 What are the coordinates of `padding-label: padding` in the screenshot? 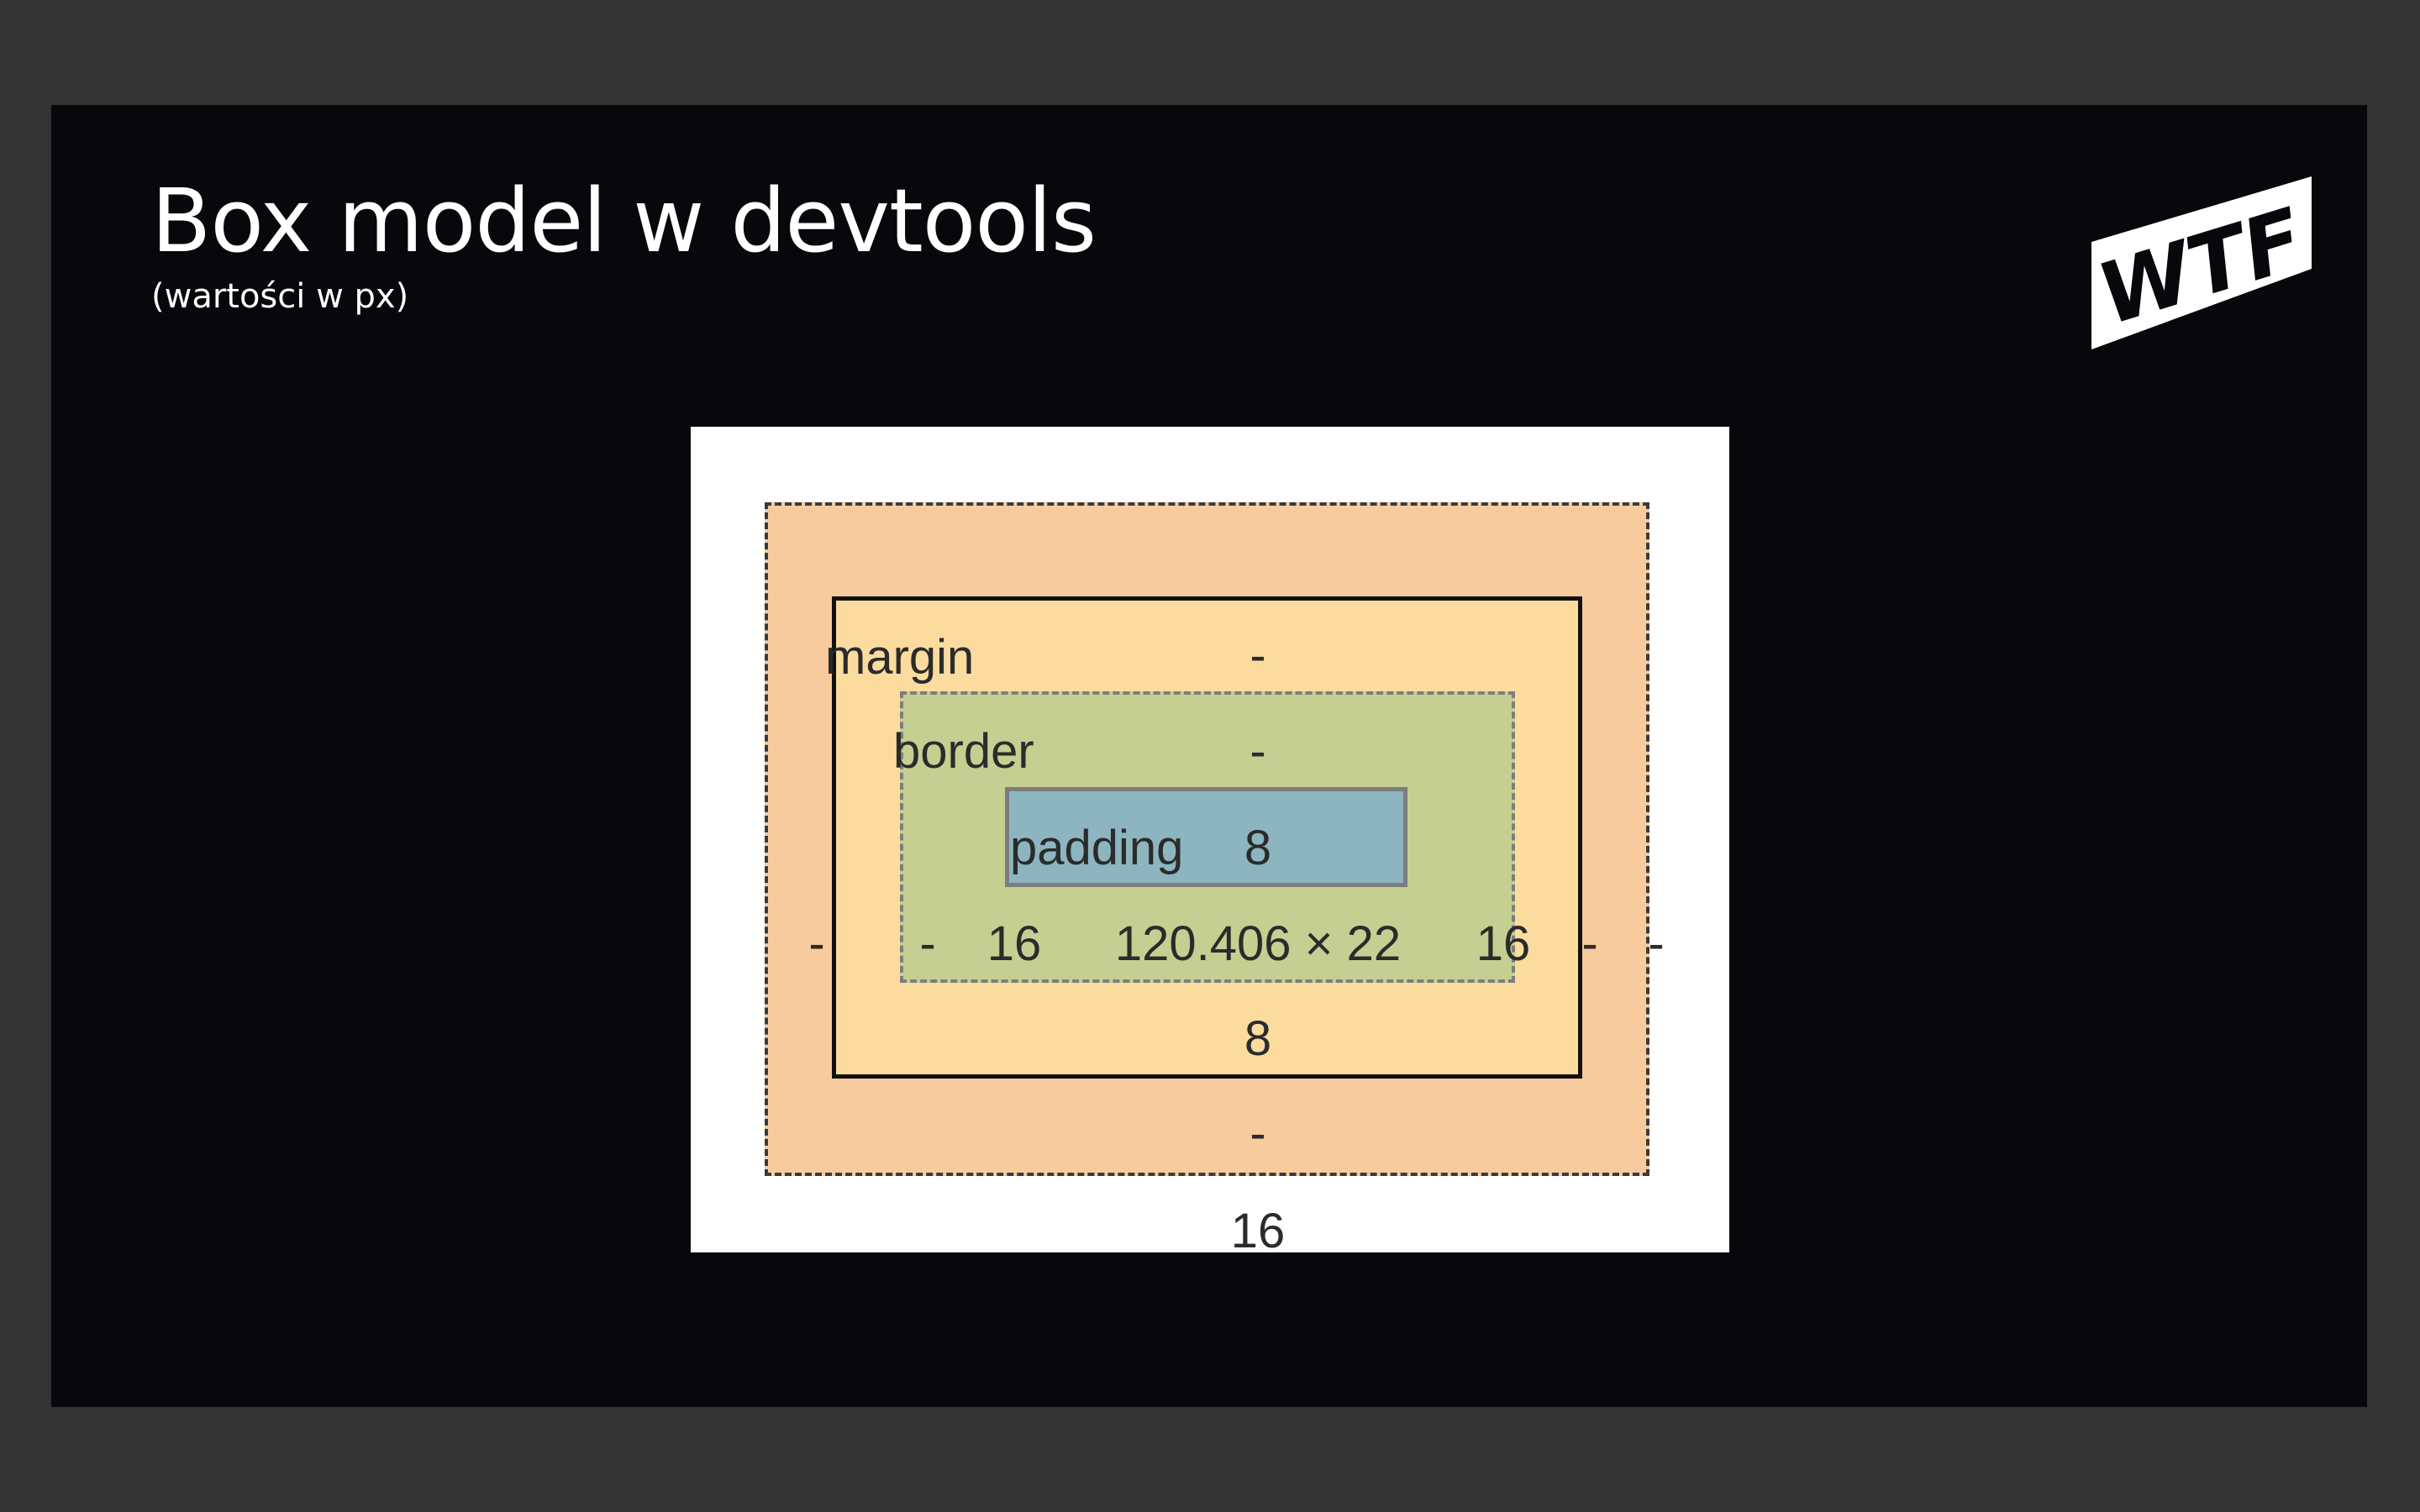 It's located at (1097, 848).